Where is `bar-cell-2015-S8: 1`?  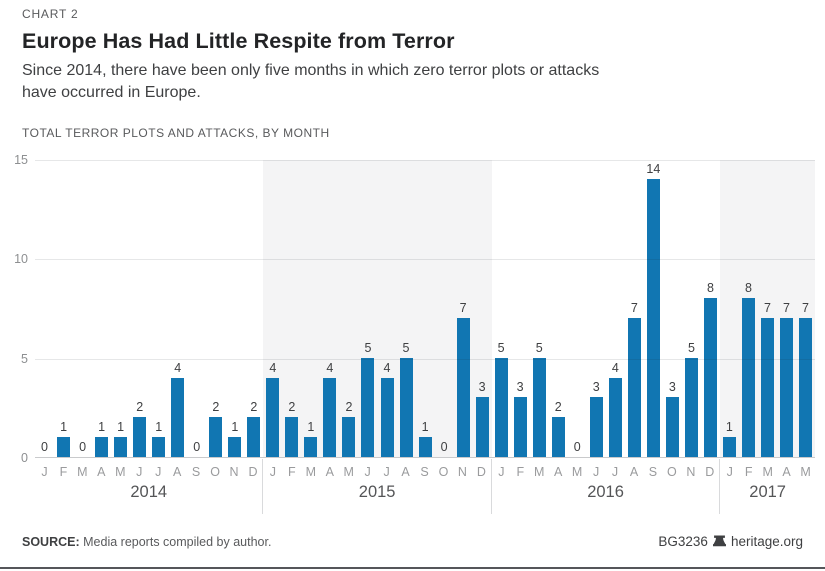 bar-cell-2015-S8: 1 is located at coordinates (425, 308).